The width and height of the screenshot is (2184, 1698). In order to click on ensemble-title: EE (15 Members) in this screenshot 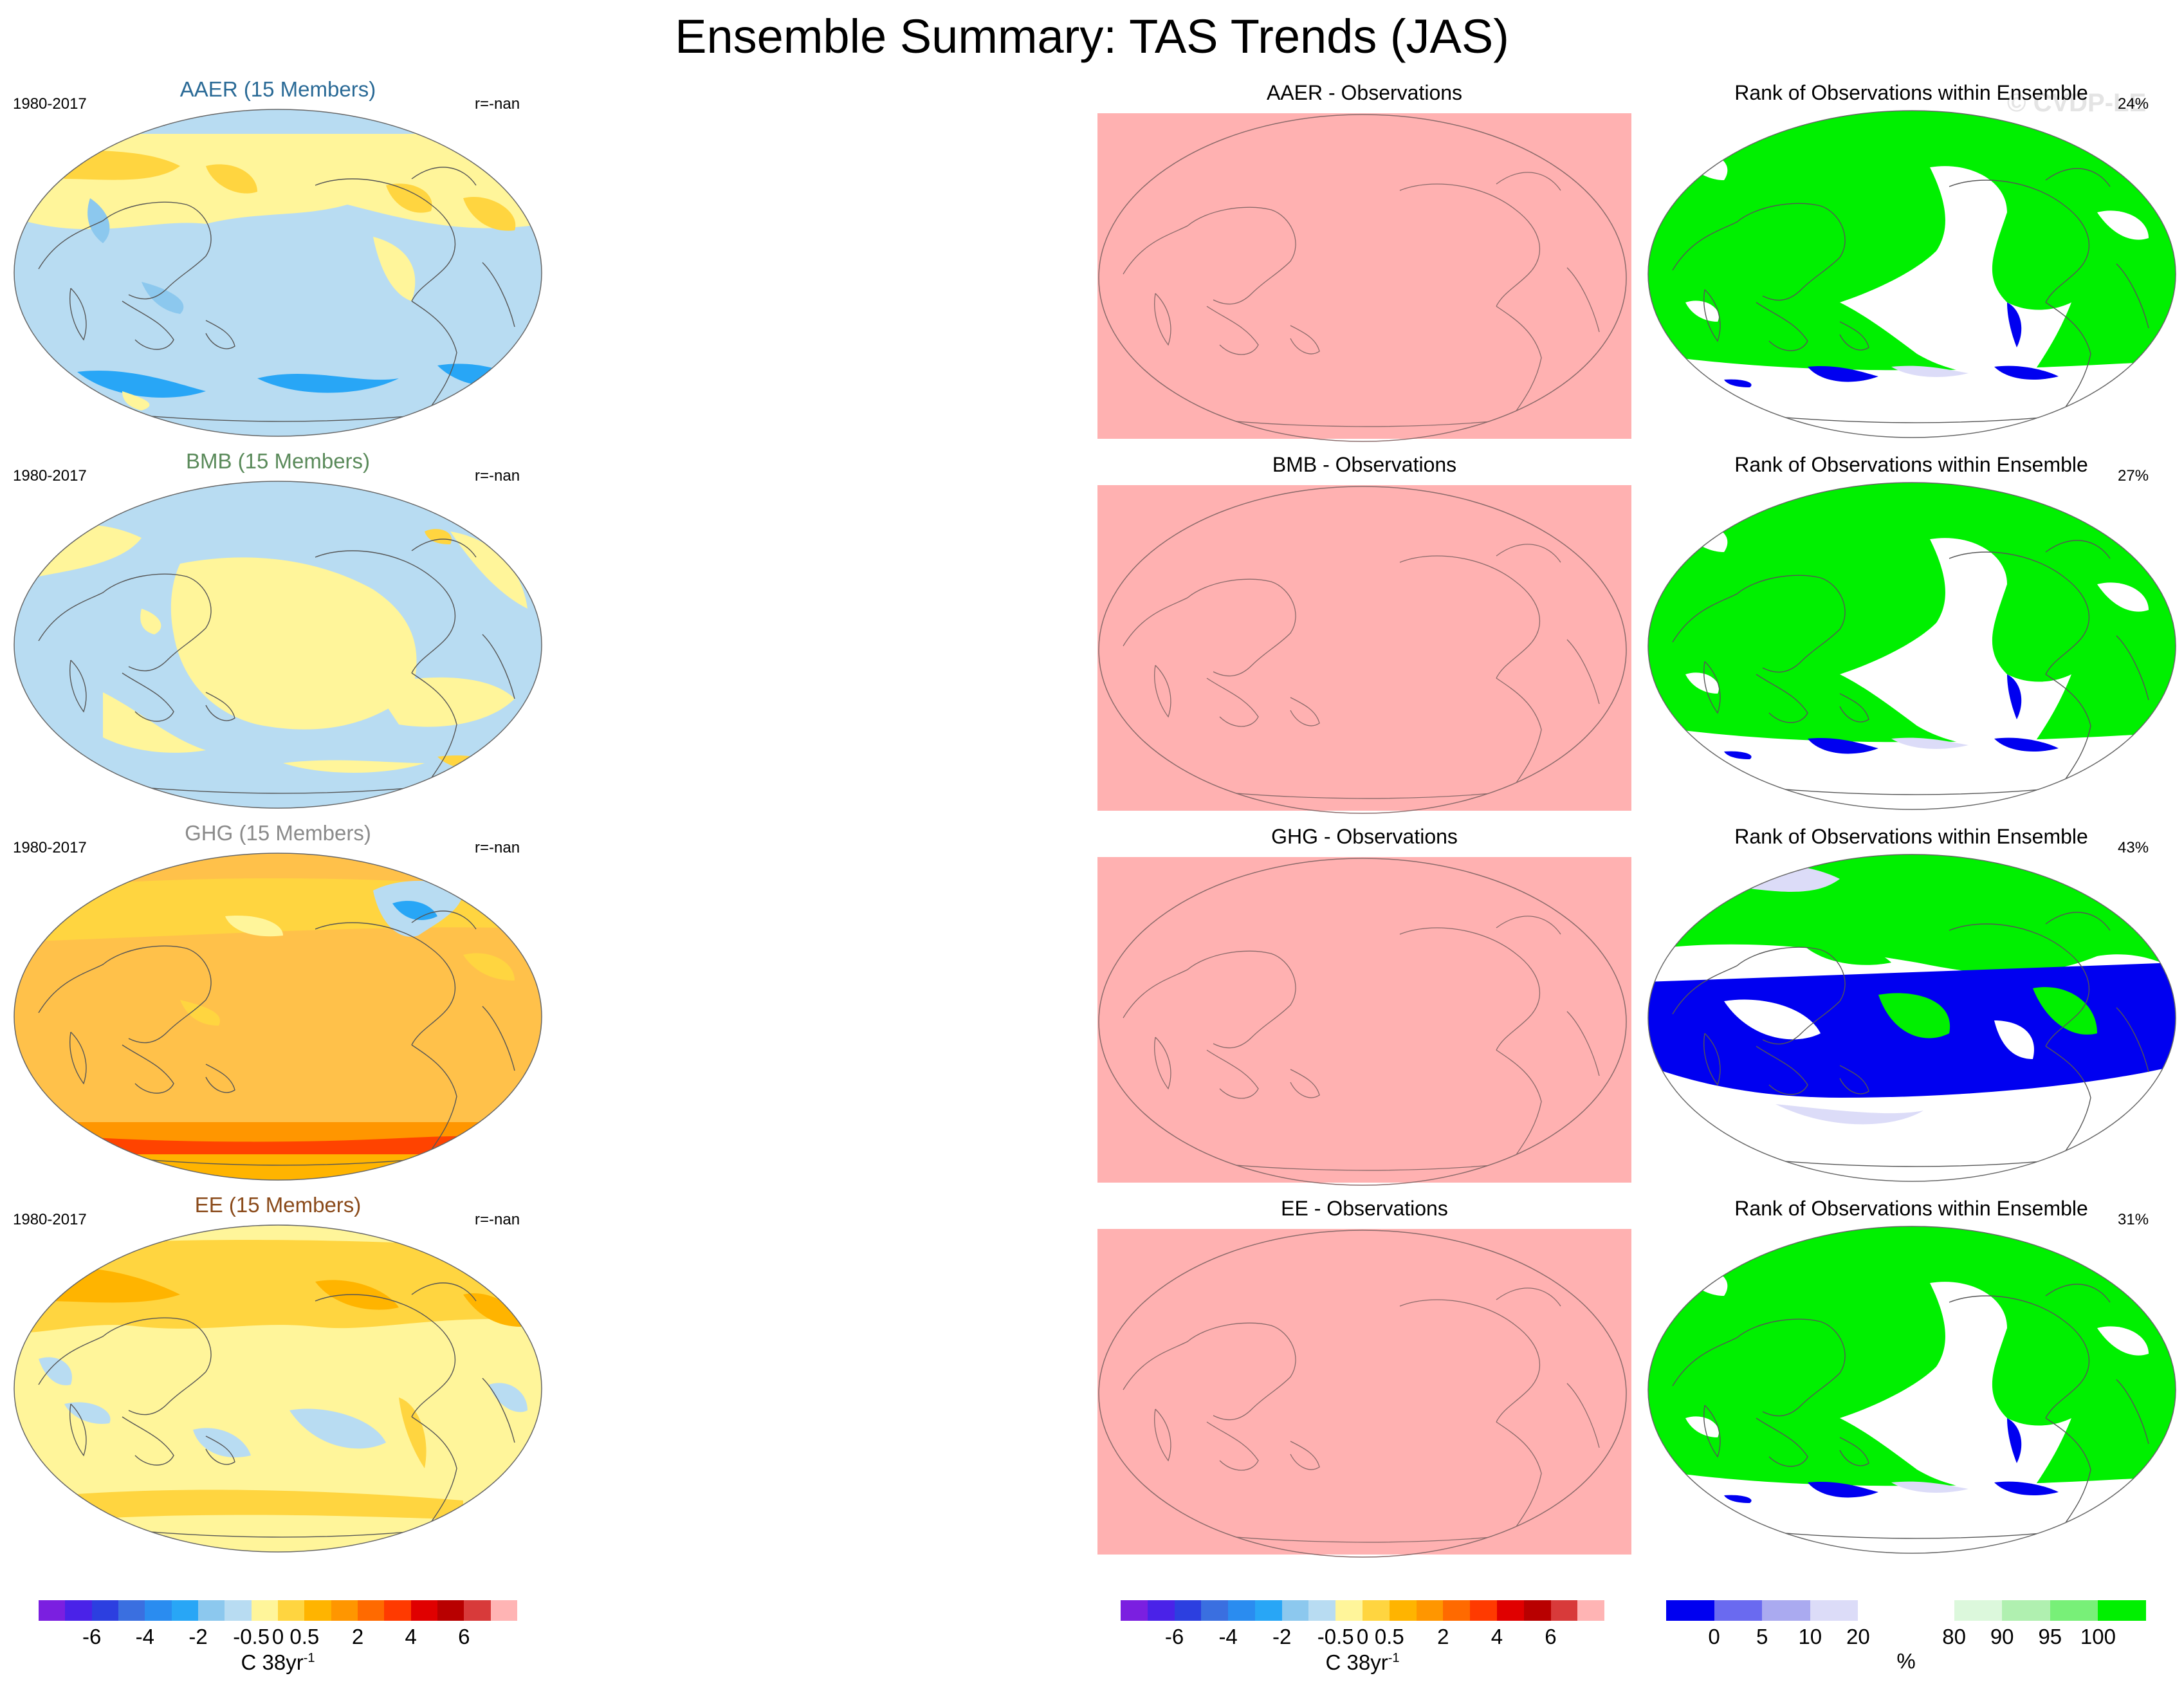, I will do `click(278, 1205)`.